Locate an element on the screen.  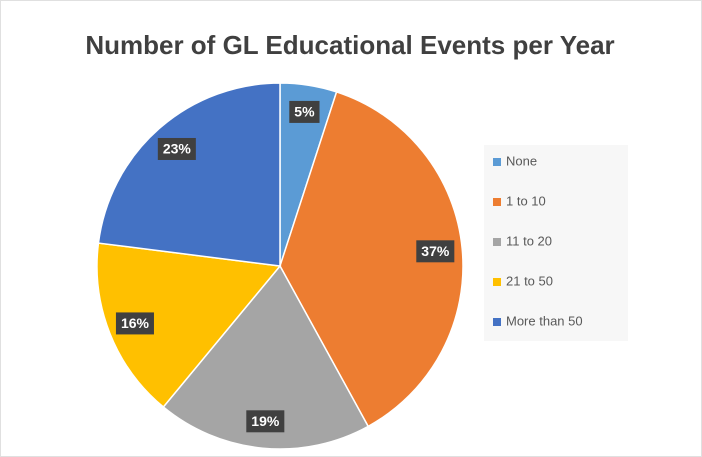
legend-label: 11 to 20 is located at coordinates (529, 240).